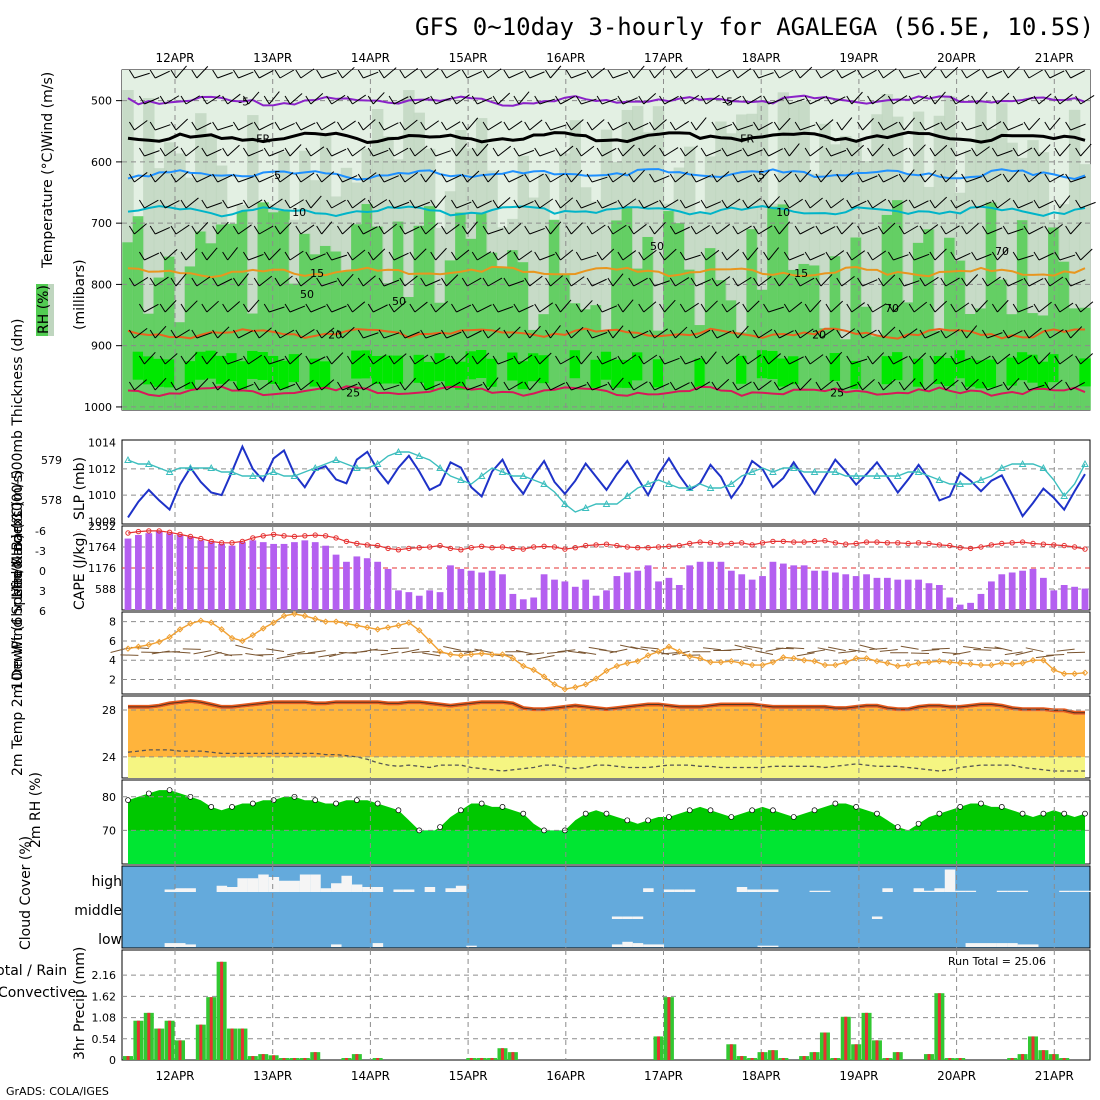  Describe the element at coordinates (112, 622) in the screenshot. I see `wind-tick-label: 8` at that location.